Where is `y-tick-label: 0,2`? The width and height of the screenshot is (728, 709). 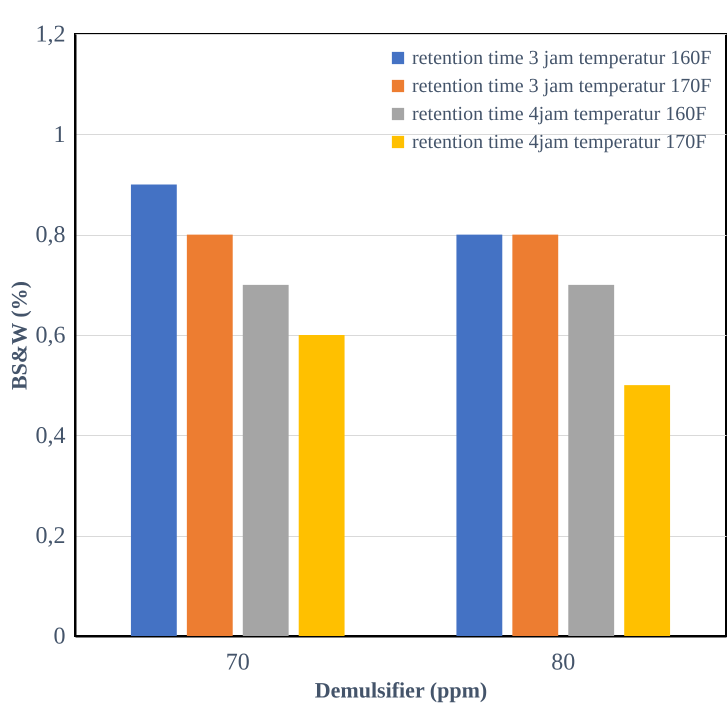 y-tick-label: 0,2 is located at coordinates (51, 536).